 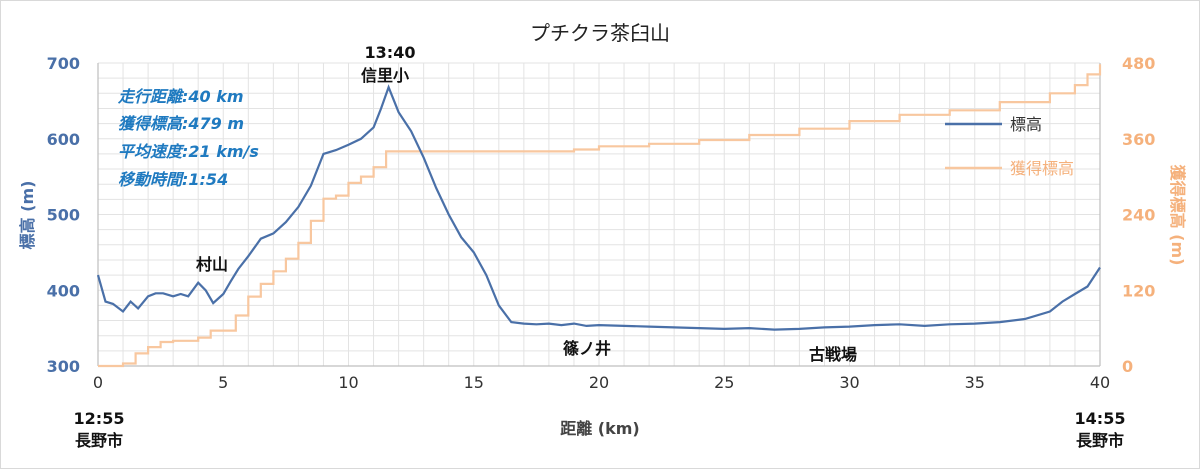 What do you see at coordinates (1138, 63) in the screenshot?
I see `y-right-tick-label: 480` at bounding box center [1138, 63].